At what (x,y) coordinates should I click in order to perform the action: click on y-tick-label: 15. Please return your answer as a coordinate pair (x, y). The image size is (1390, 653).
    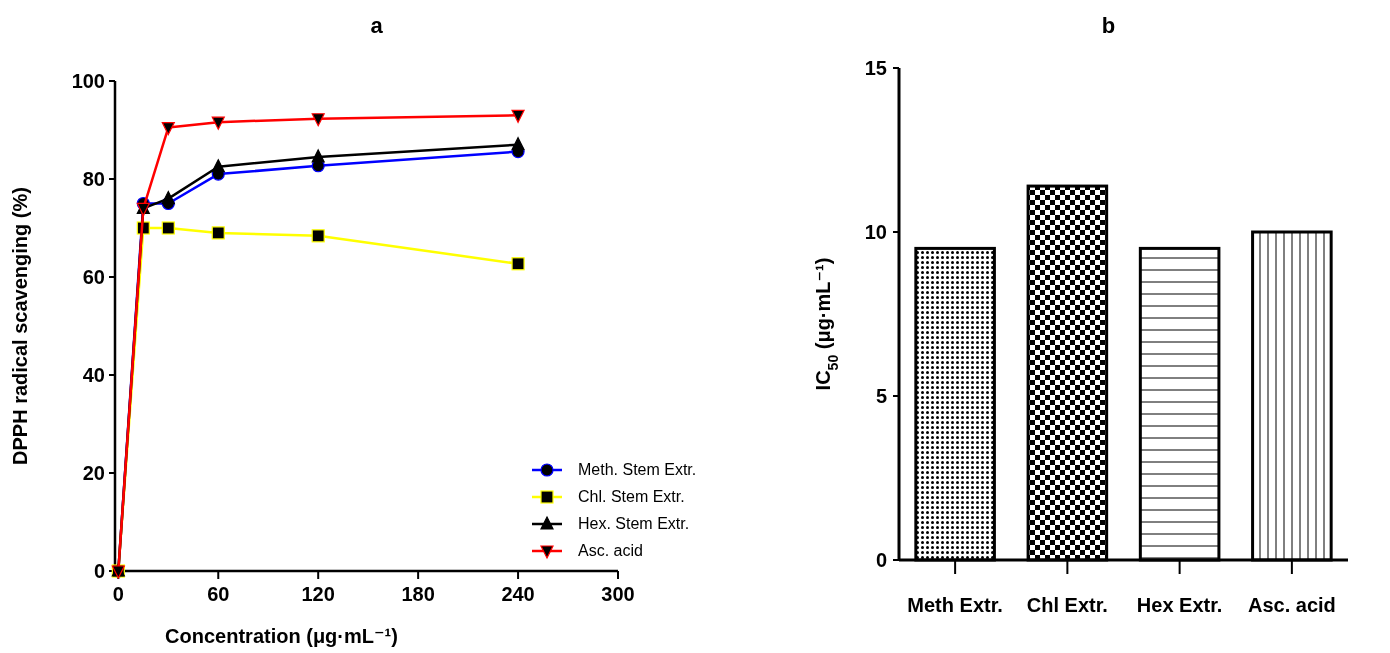
    Looking at the image, I should click on (875, 68).